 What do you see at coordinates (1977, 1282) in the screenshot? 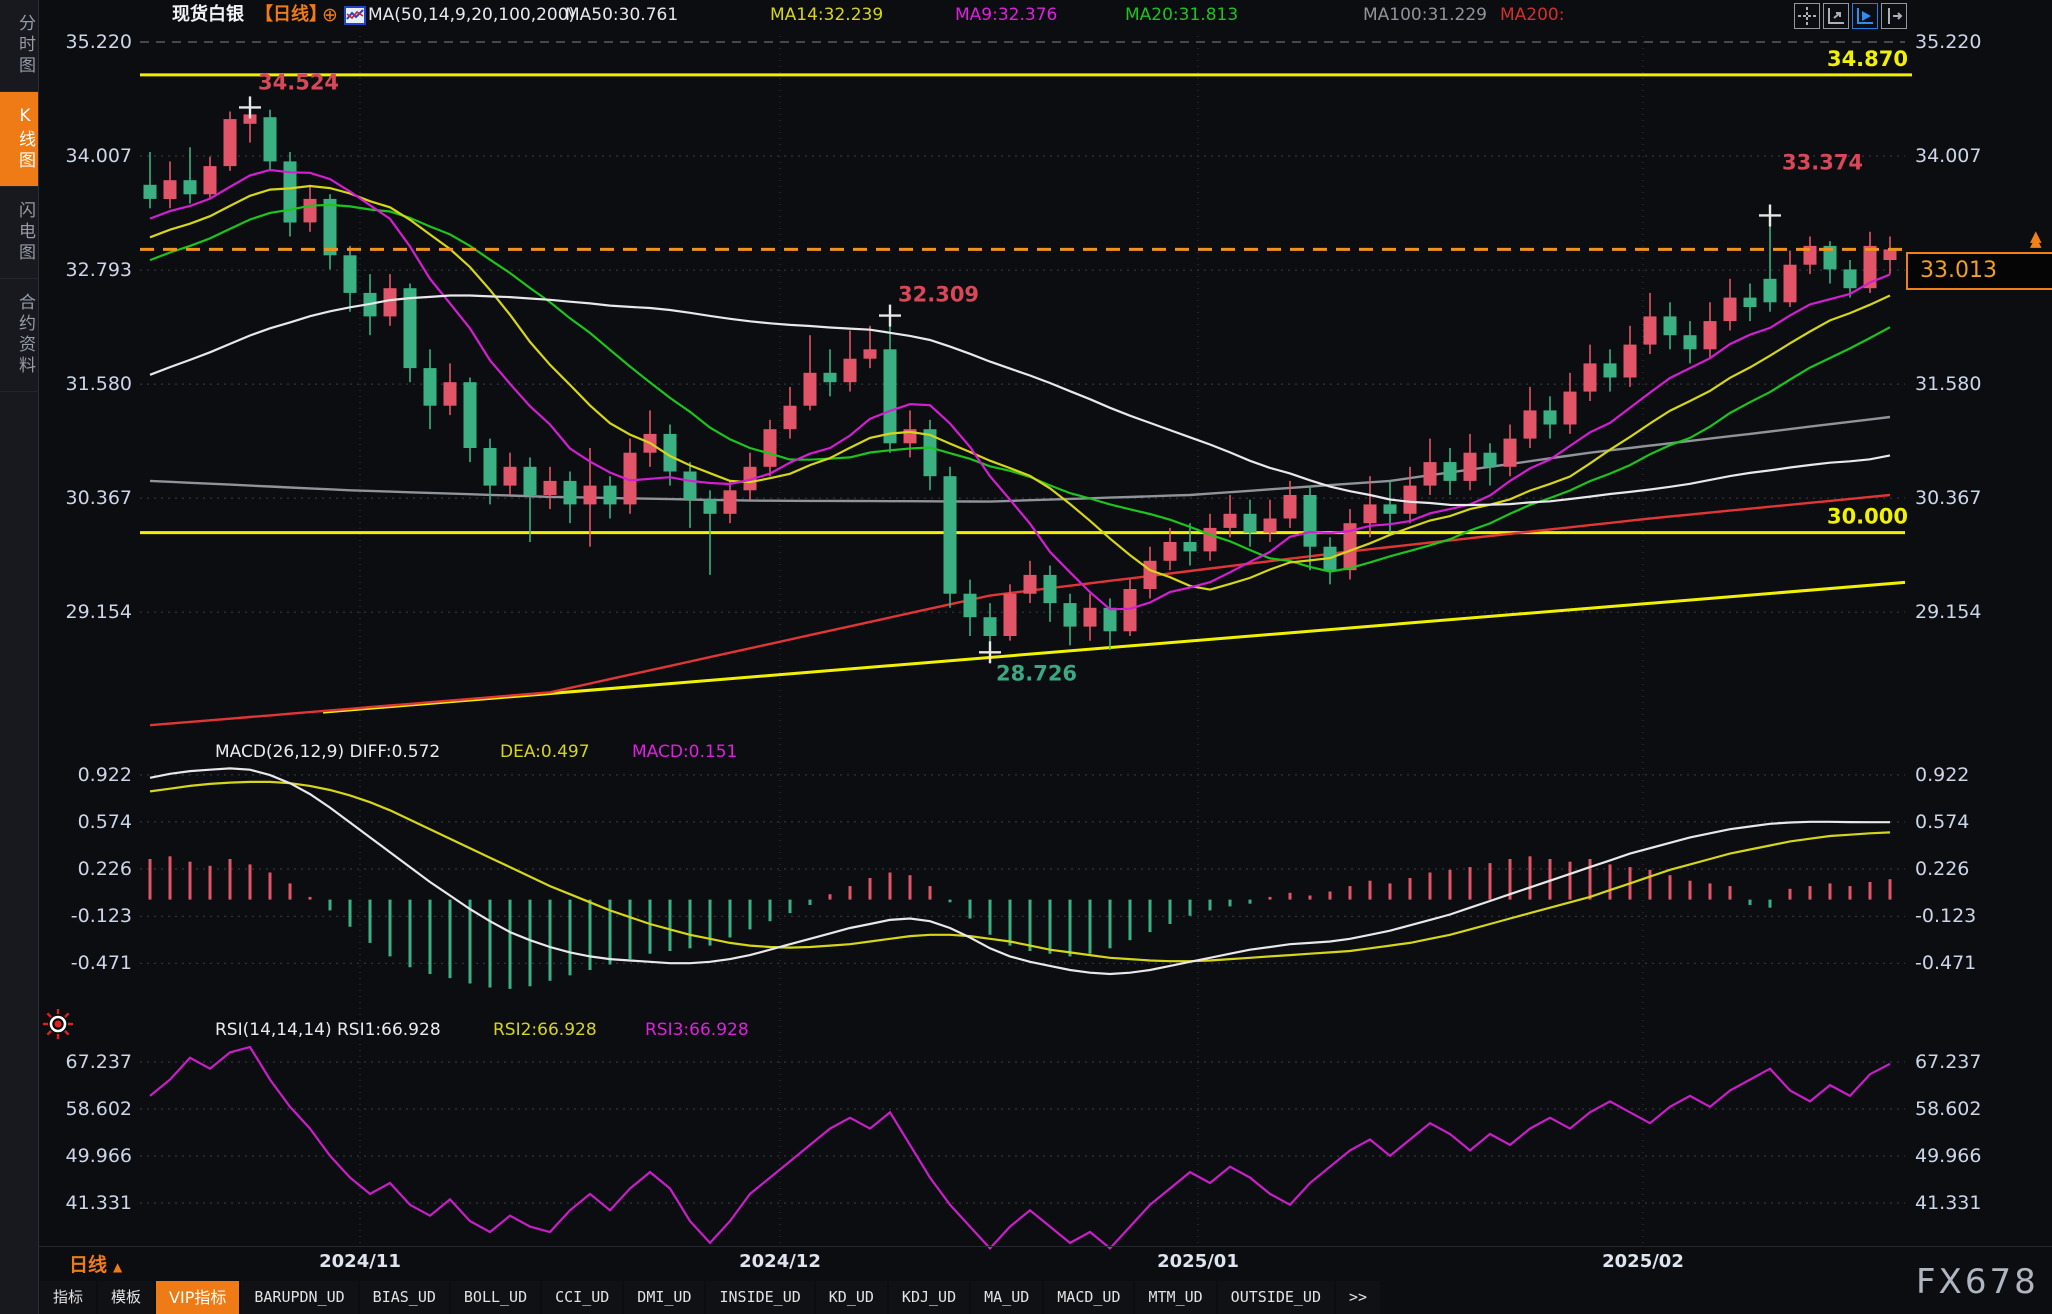
I see `watermark: FX678` at bounding box center [1977, 1282].